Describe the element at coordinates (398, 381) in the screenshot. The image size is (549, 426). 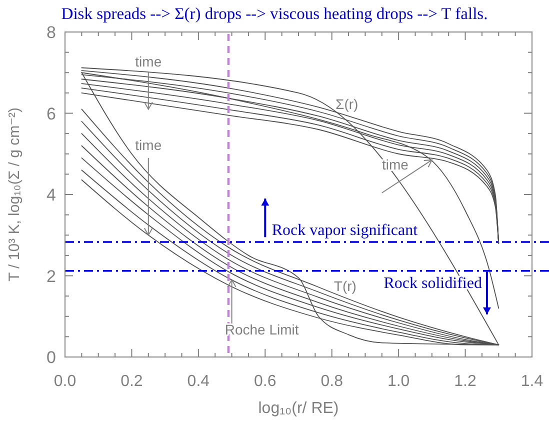
I see `x-tick-label: 1.0` at that location.